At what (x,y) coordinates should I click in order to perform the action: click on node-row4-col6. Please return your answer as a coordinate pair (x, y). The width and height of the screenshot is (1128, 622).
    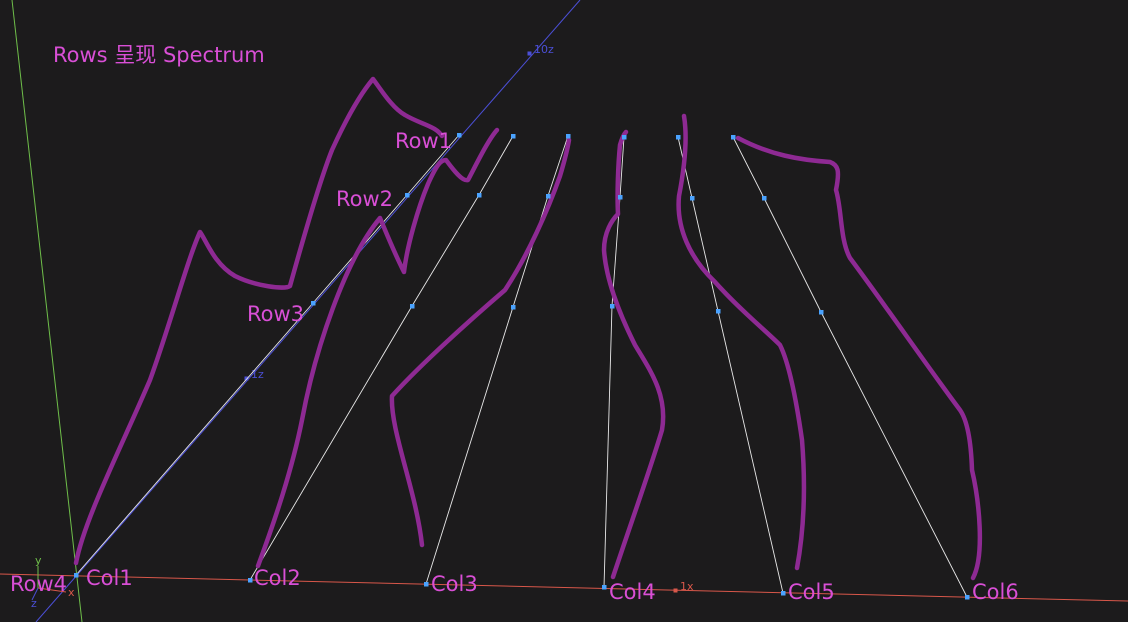
    Looking at the image, I should click on (967, 597).